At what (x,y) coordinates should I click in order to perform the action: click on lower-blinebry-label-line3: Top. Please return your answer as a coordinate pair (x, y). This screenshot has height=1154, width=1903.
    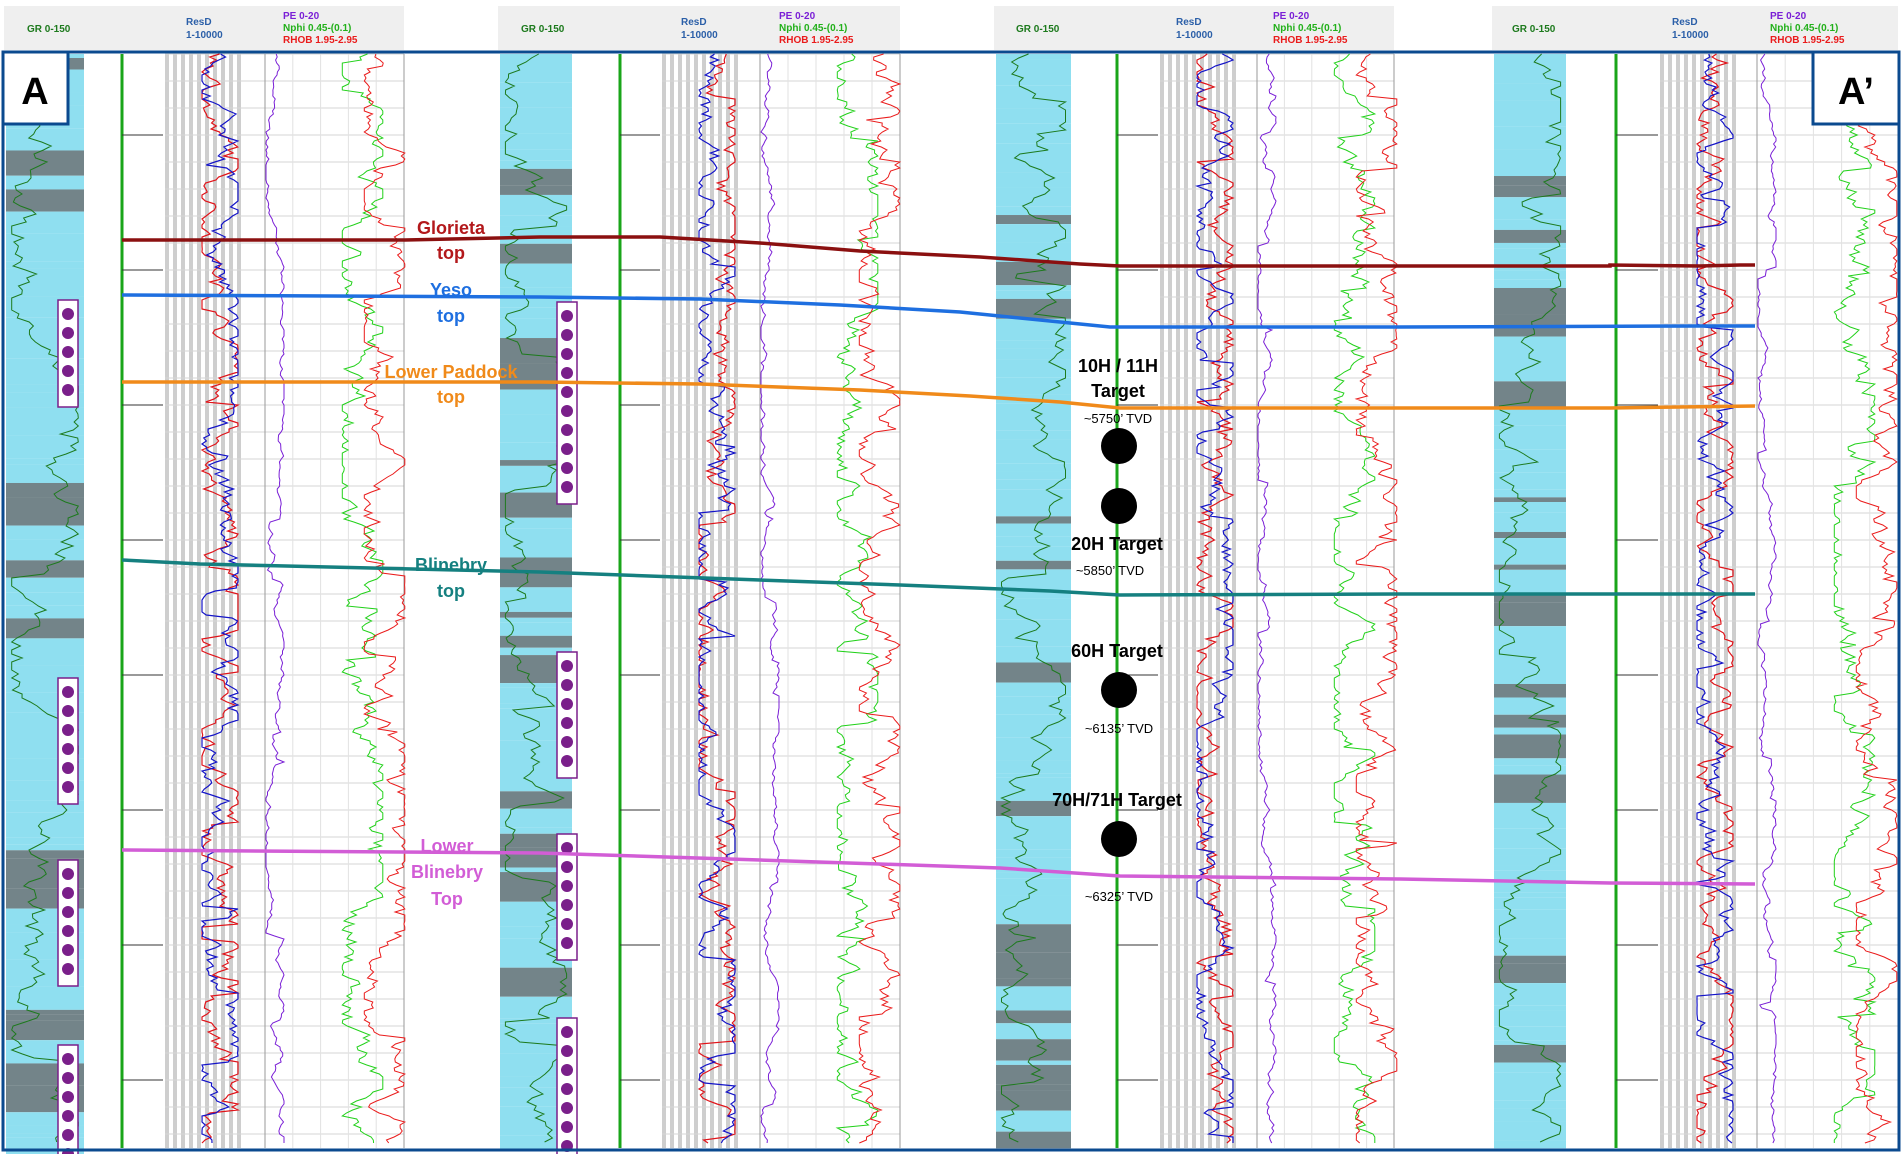
    Looking at the image, I should click on (447, 899).